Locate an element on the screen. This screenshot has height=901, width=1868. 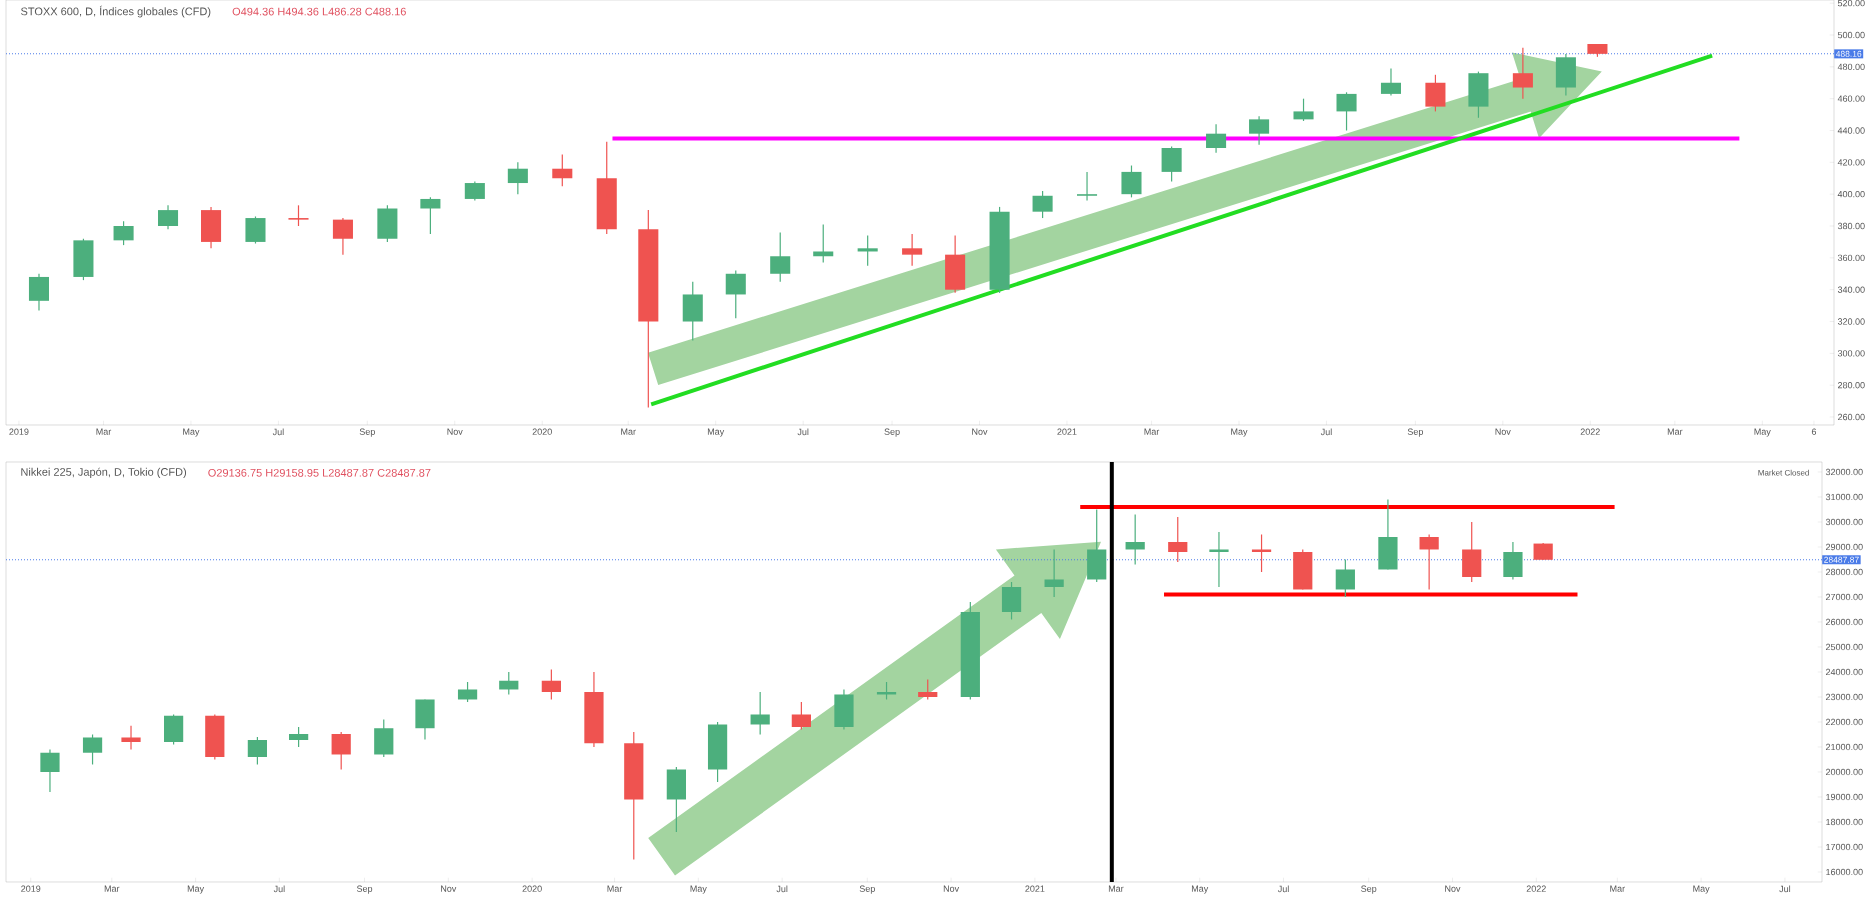
ref-line-label: 28487.87 is located at coordinates (1841, 559).